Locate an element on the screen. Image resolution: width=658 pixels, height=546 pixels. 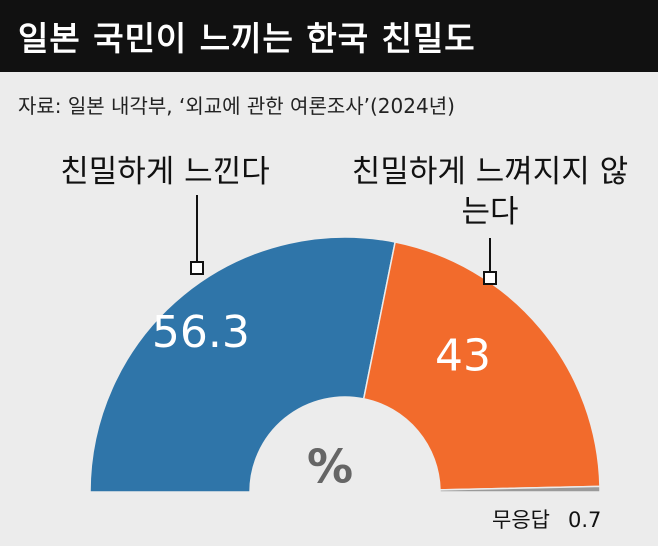
chart-source: 자료: 일본 내각부, ‘외교에 관한 여론조사’(2024년) is located at coordinates (236, 106).